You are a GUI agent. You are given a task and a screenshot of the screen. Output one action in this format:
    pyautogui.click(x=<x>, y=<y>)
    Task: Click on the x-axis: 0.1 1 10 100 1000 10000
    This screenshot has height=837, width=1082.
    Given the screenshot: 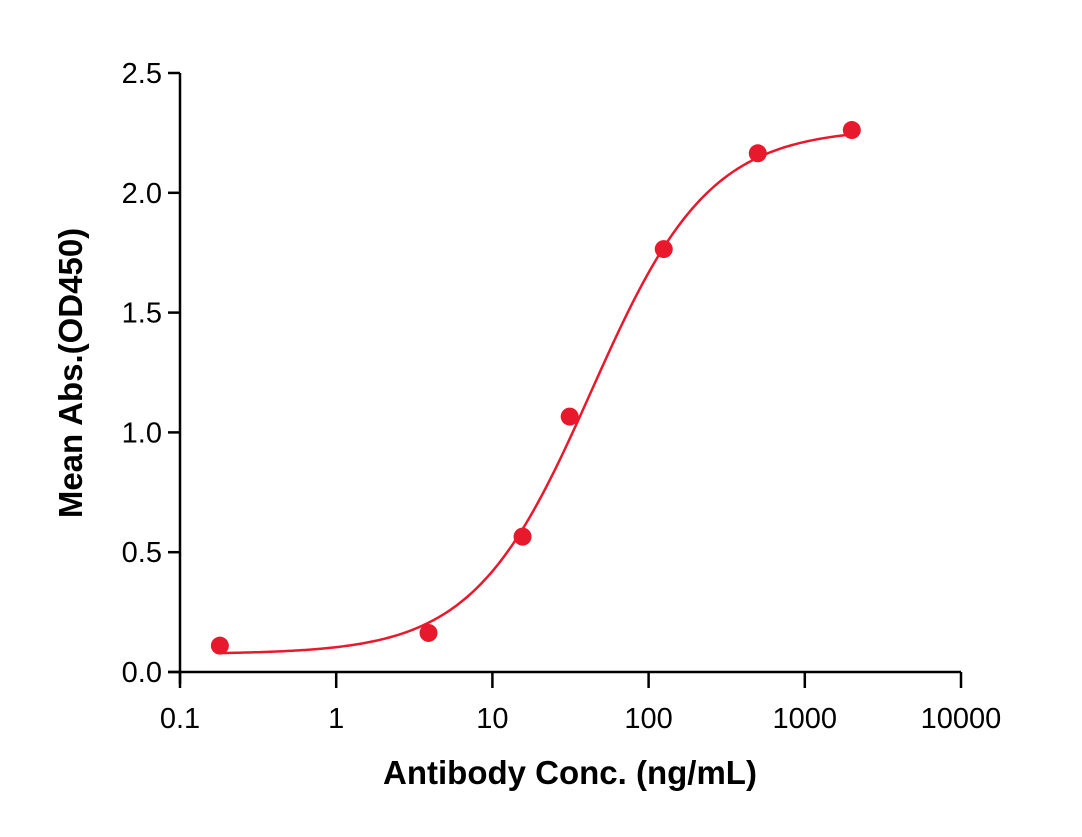 What is the action you would take?
    pyautogui.click(x=581, y=702)
    